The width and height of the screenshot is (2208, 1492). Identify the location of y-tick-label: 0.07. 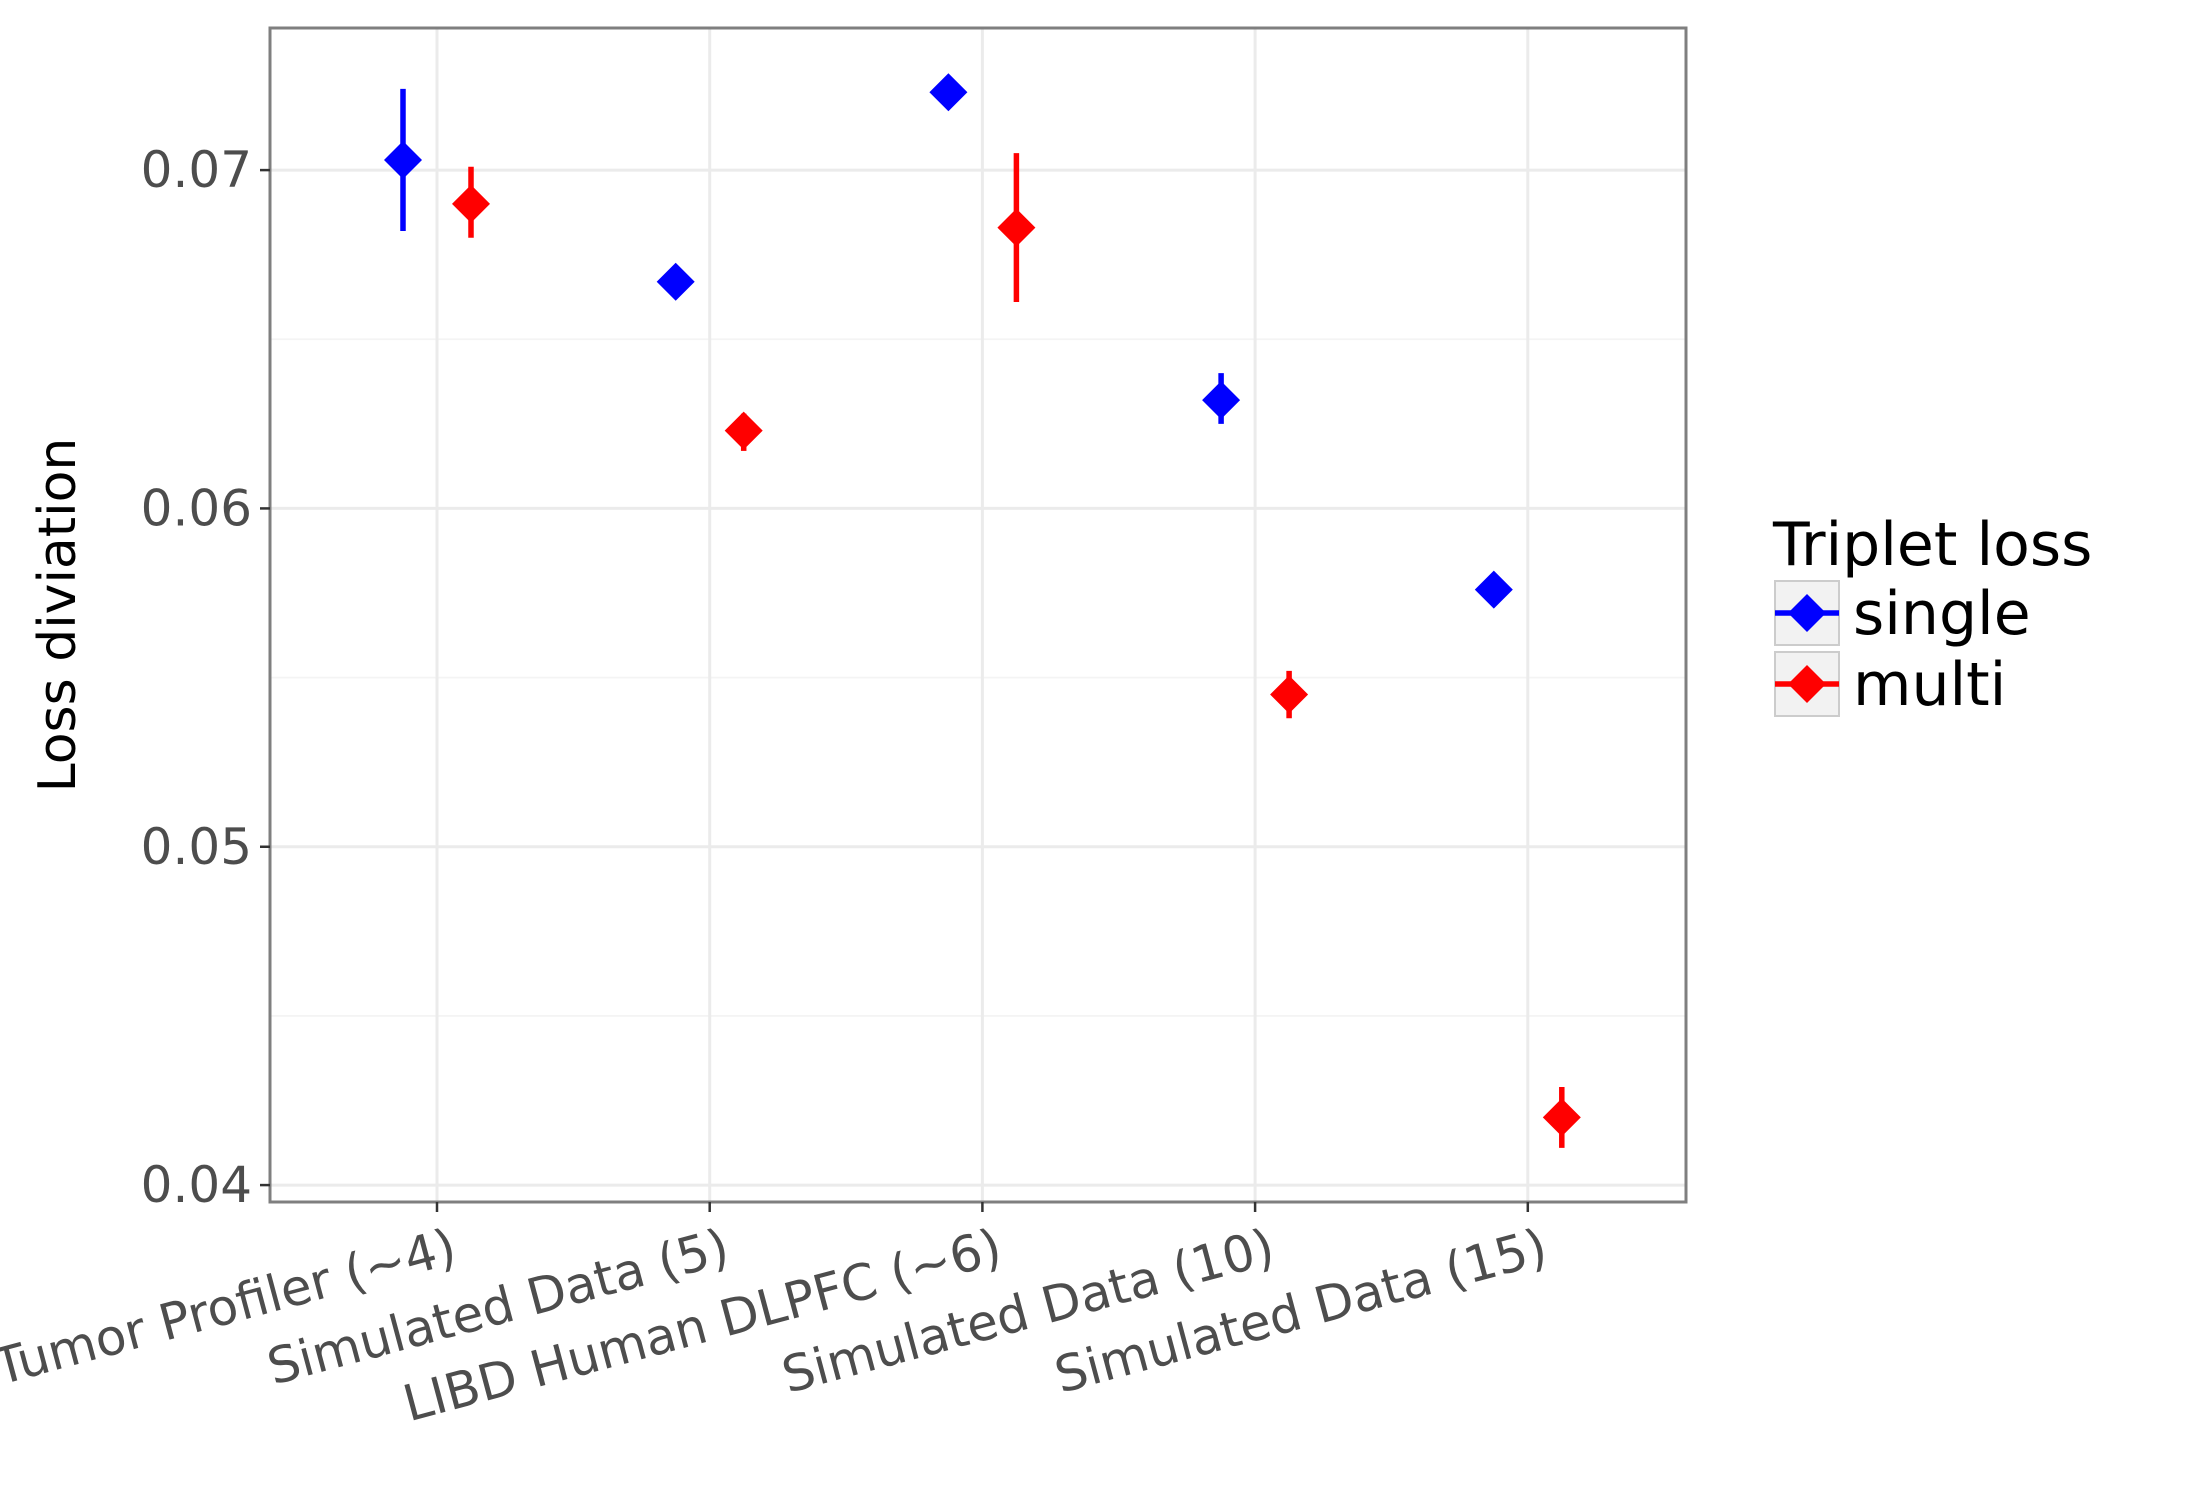
(196, 170).